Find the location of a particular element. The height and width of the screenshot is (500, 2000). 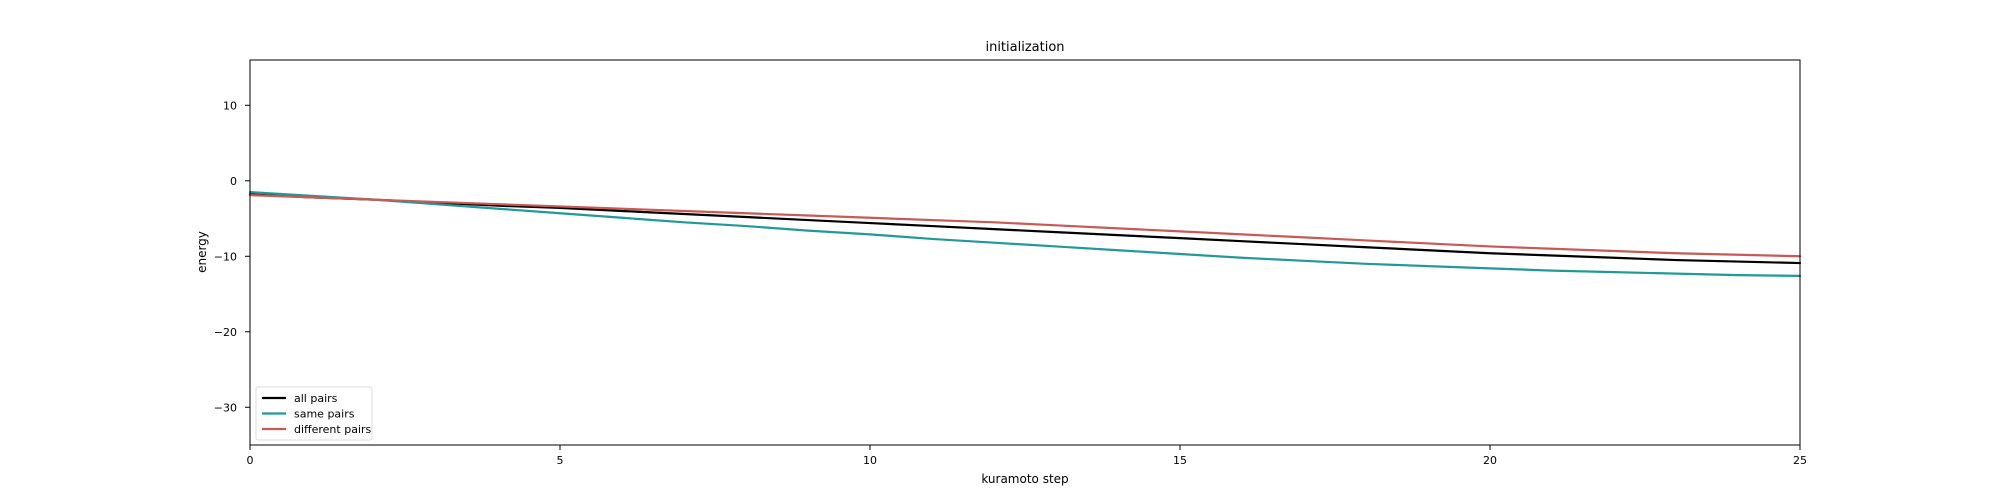

y-tick-label: −30 is located at coordinates (225, 407).